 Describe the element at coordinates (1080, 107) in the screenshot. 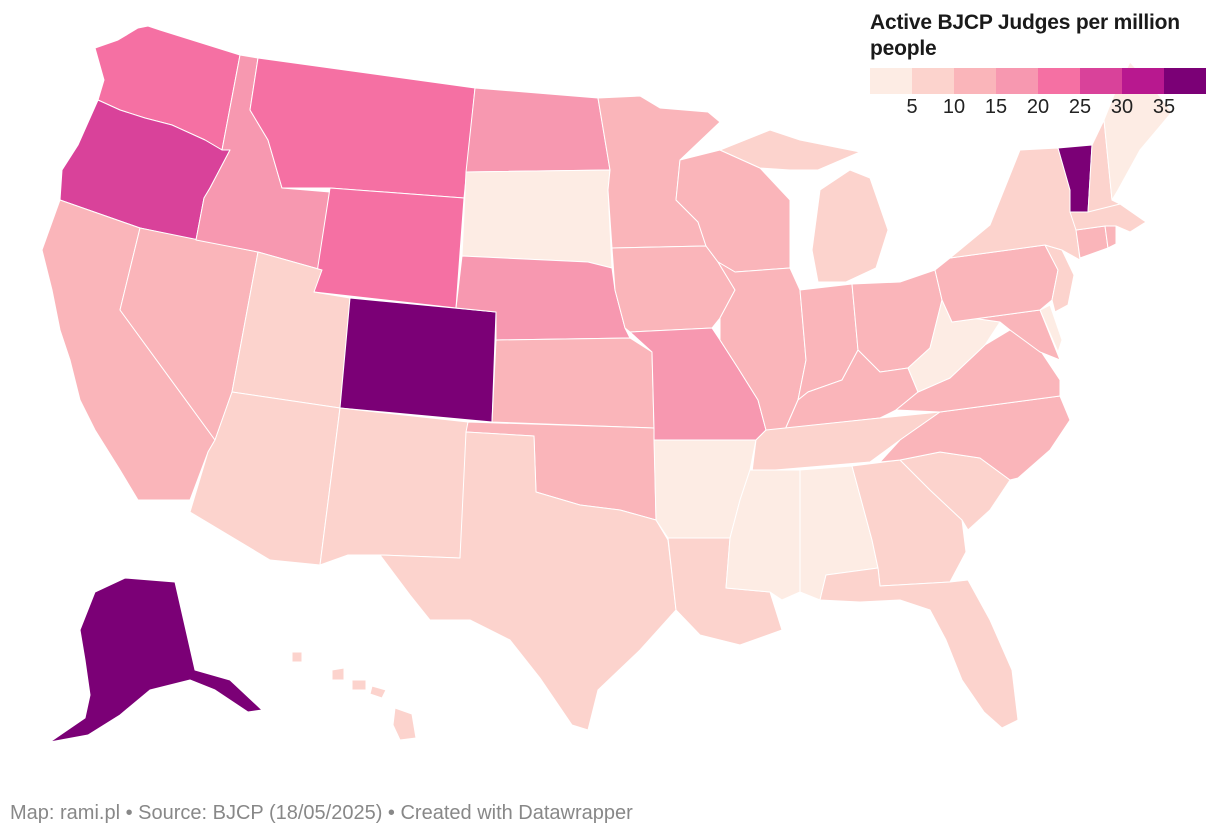

I see `legend-tick: 25` at that location.